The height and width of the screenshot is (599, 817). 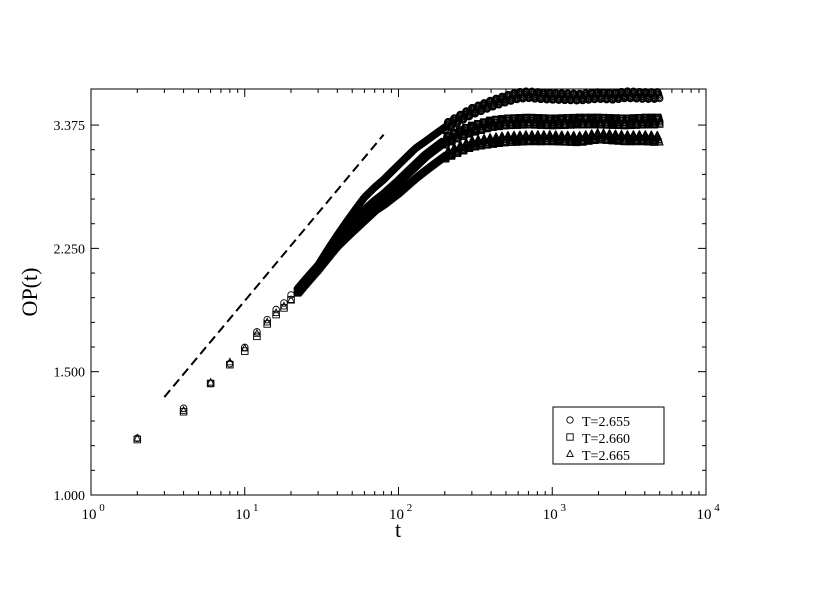 I want to click on reference-line, so click(x=274, y=266).